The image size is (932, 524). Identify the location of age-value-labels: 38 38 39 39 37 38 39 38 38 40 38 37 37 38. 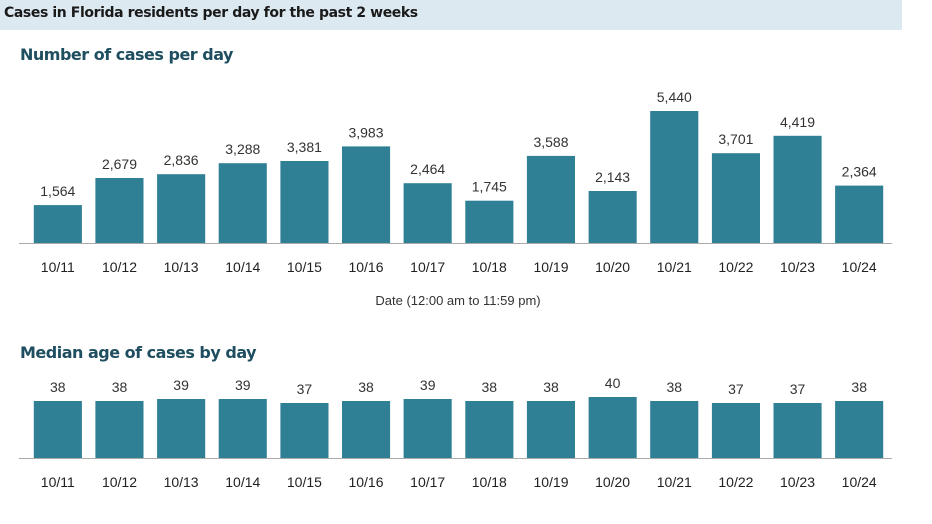
(458, 386).